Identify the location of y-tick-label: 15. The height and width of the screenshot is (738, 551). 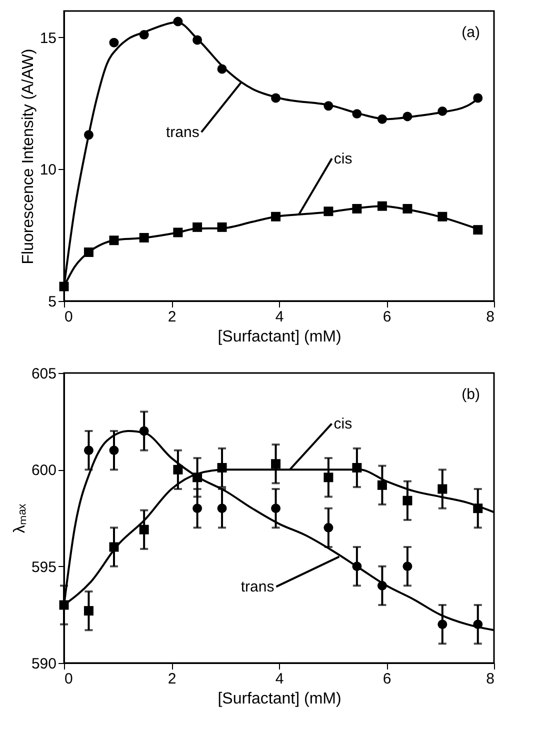
(48, 38).